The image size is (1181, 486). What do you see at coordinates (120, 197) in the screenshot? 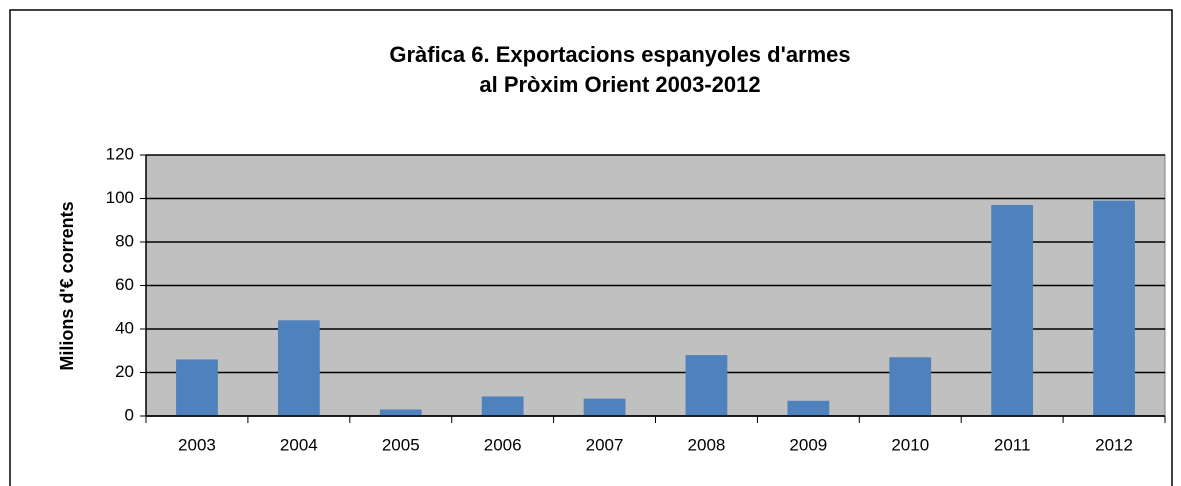
I see `y-tick-label: 100` at bounding box center [120, 197].